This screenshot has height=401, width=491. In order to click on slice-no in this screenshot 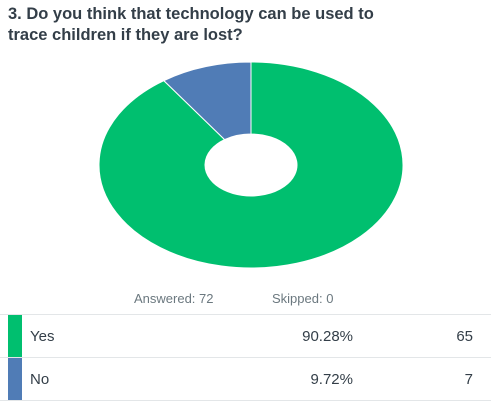, I will do `click(207, 101)`.